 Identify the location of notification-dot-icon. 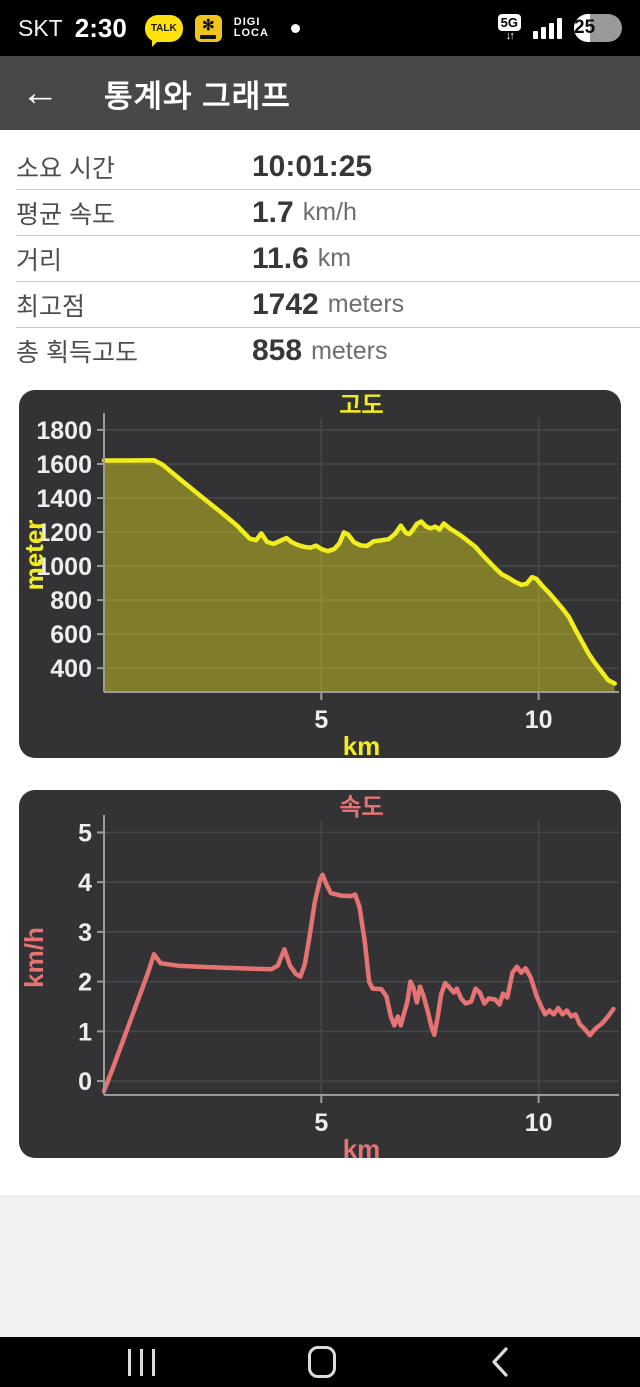
(295, 28).